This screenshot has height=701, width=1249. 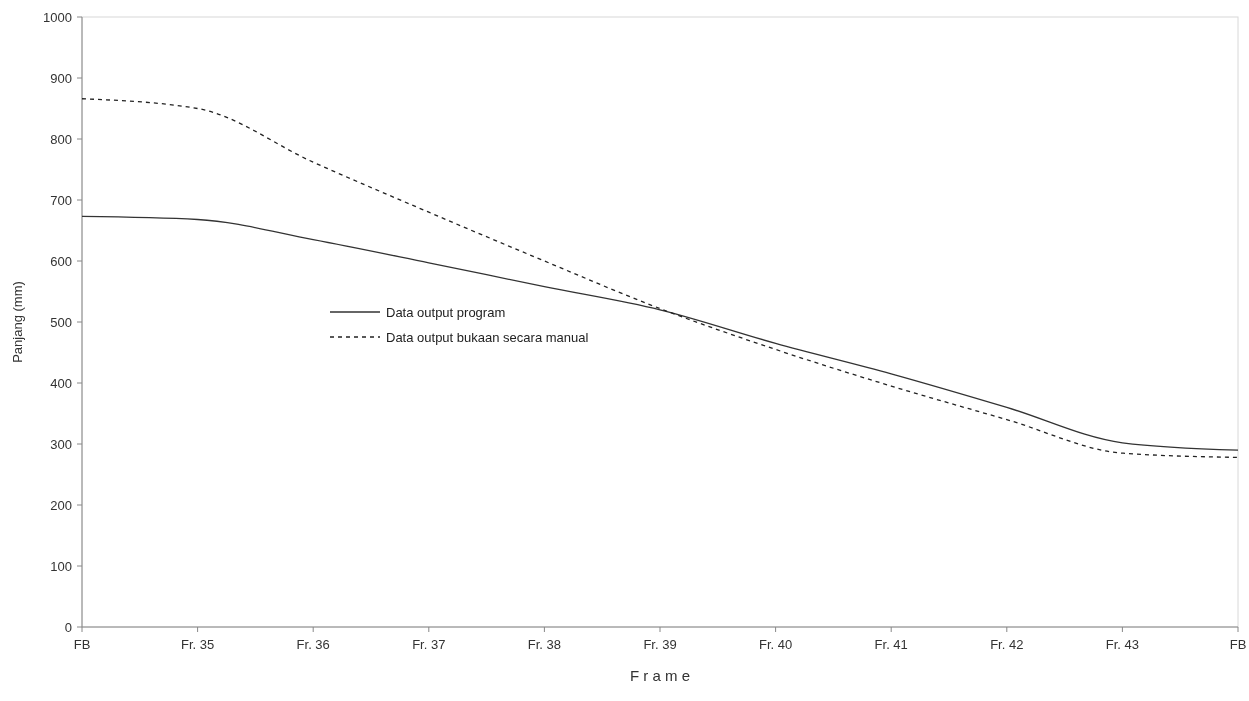 I want to click on y-axis-title: Panjang (mm), so click(x=17, y=322).